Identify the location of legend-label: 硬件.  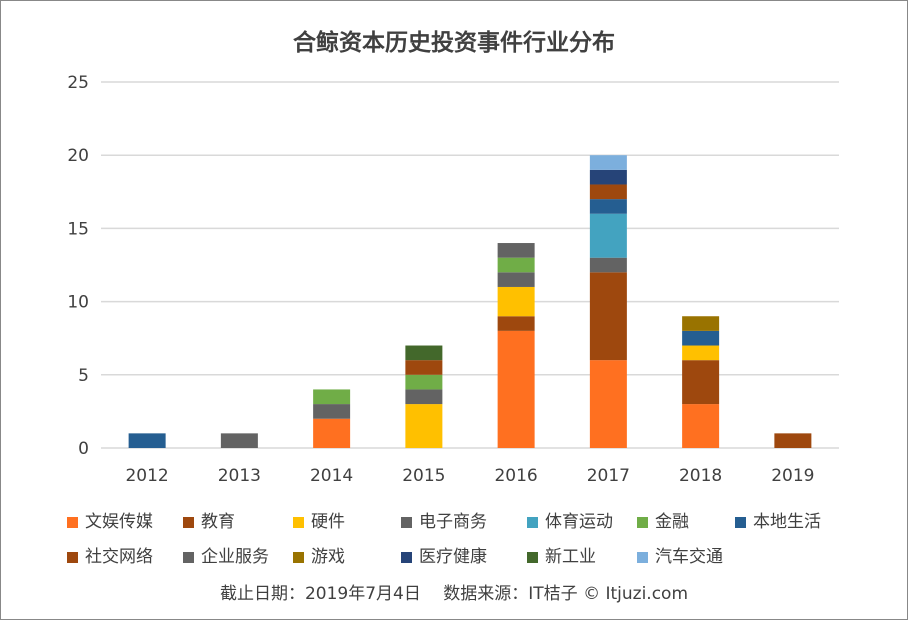
(328, 522).